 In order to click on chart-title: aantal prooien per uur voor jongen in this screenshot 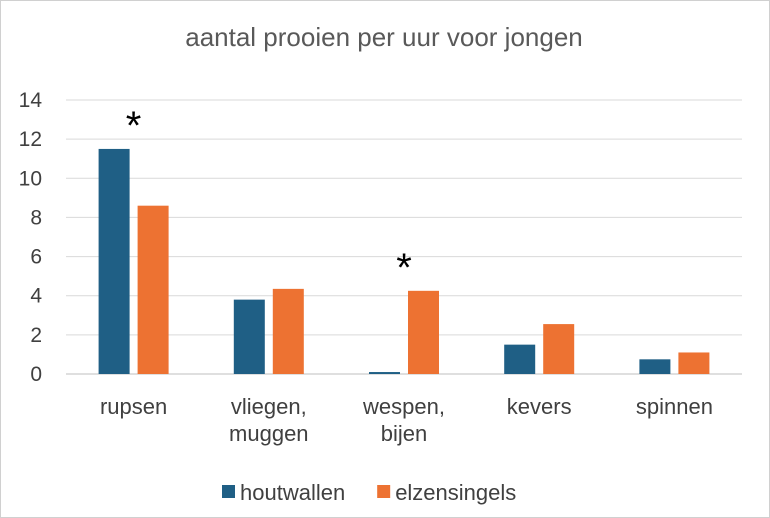, I will do `click(384, 37)`.